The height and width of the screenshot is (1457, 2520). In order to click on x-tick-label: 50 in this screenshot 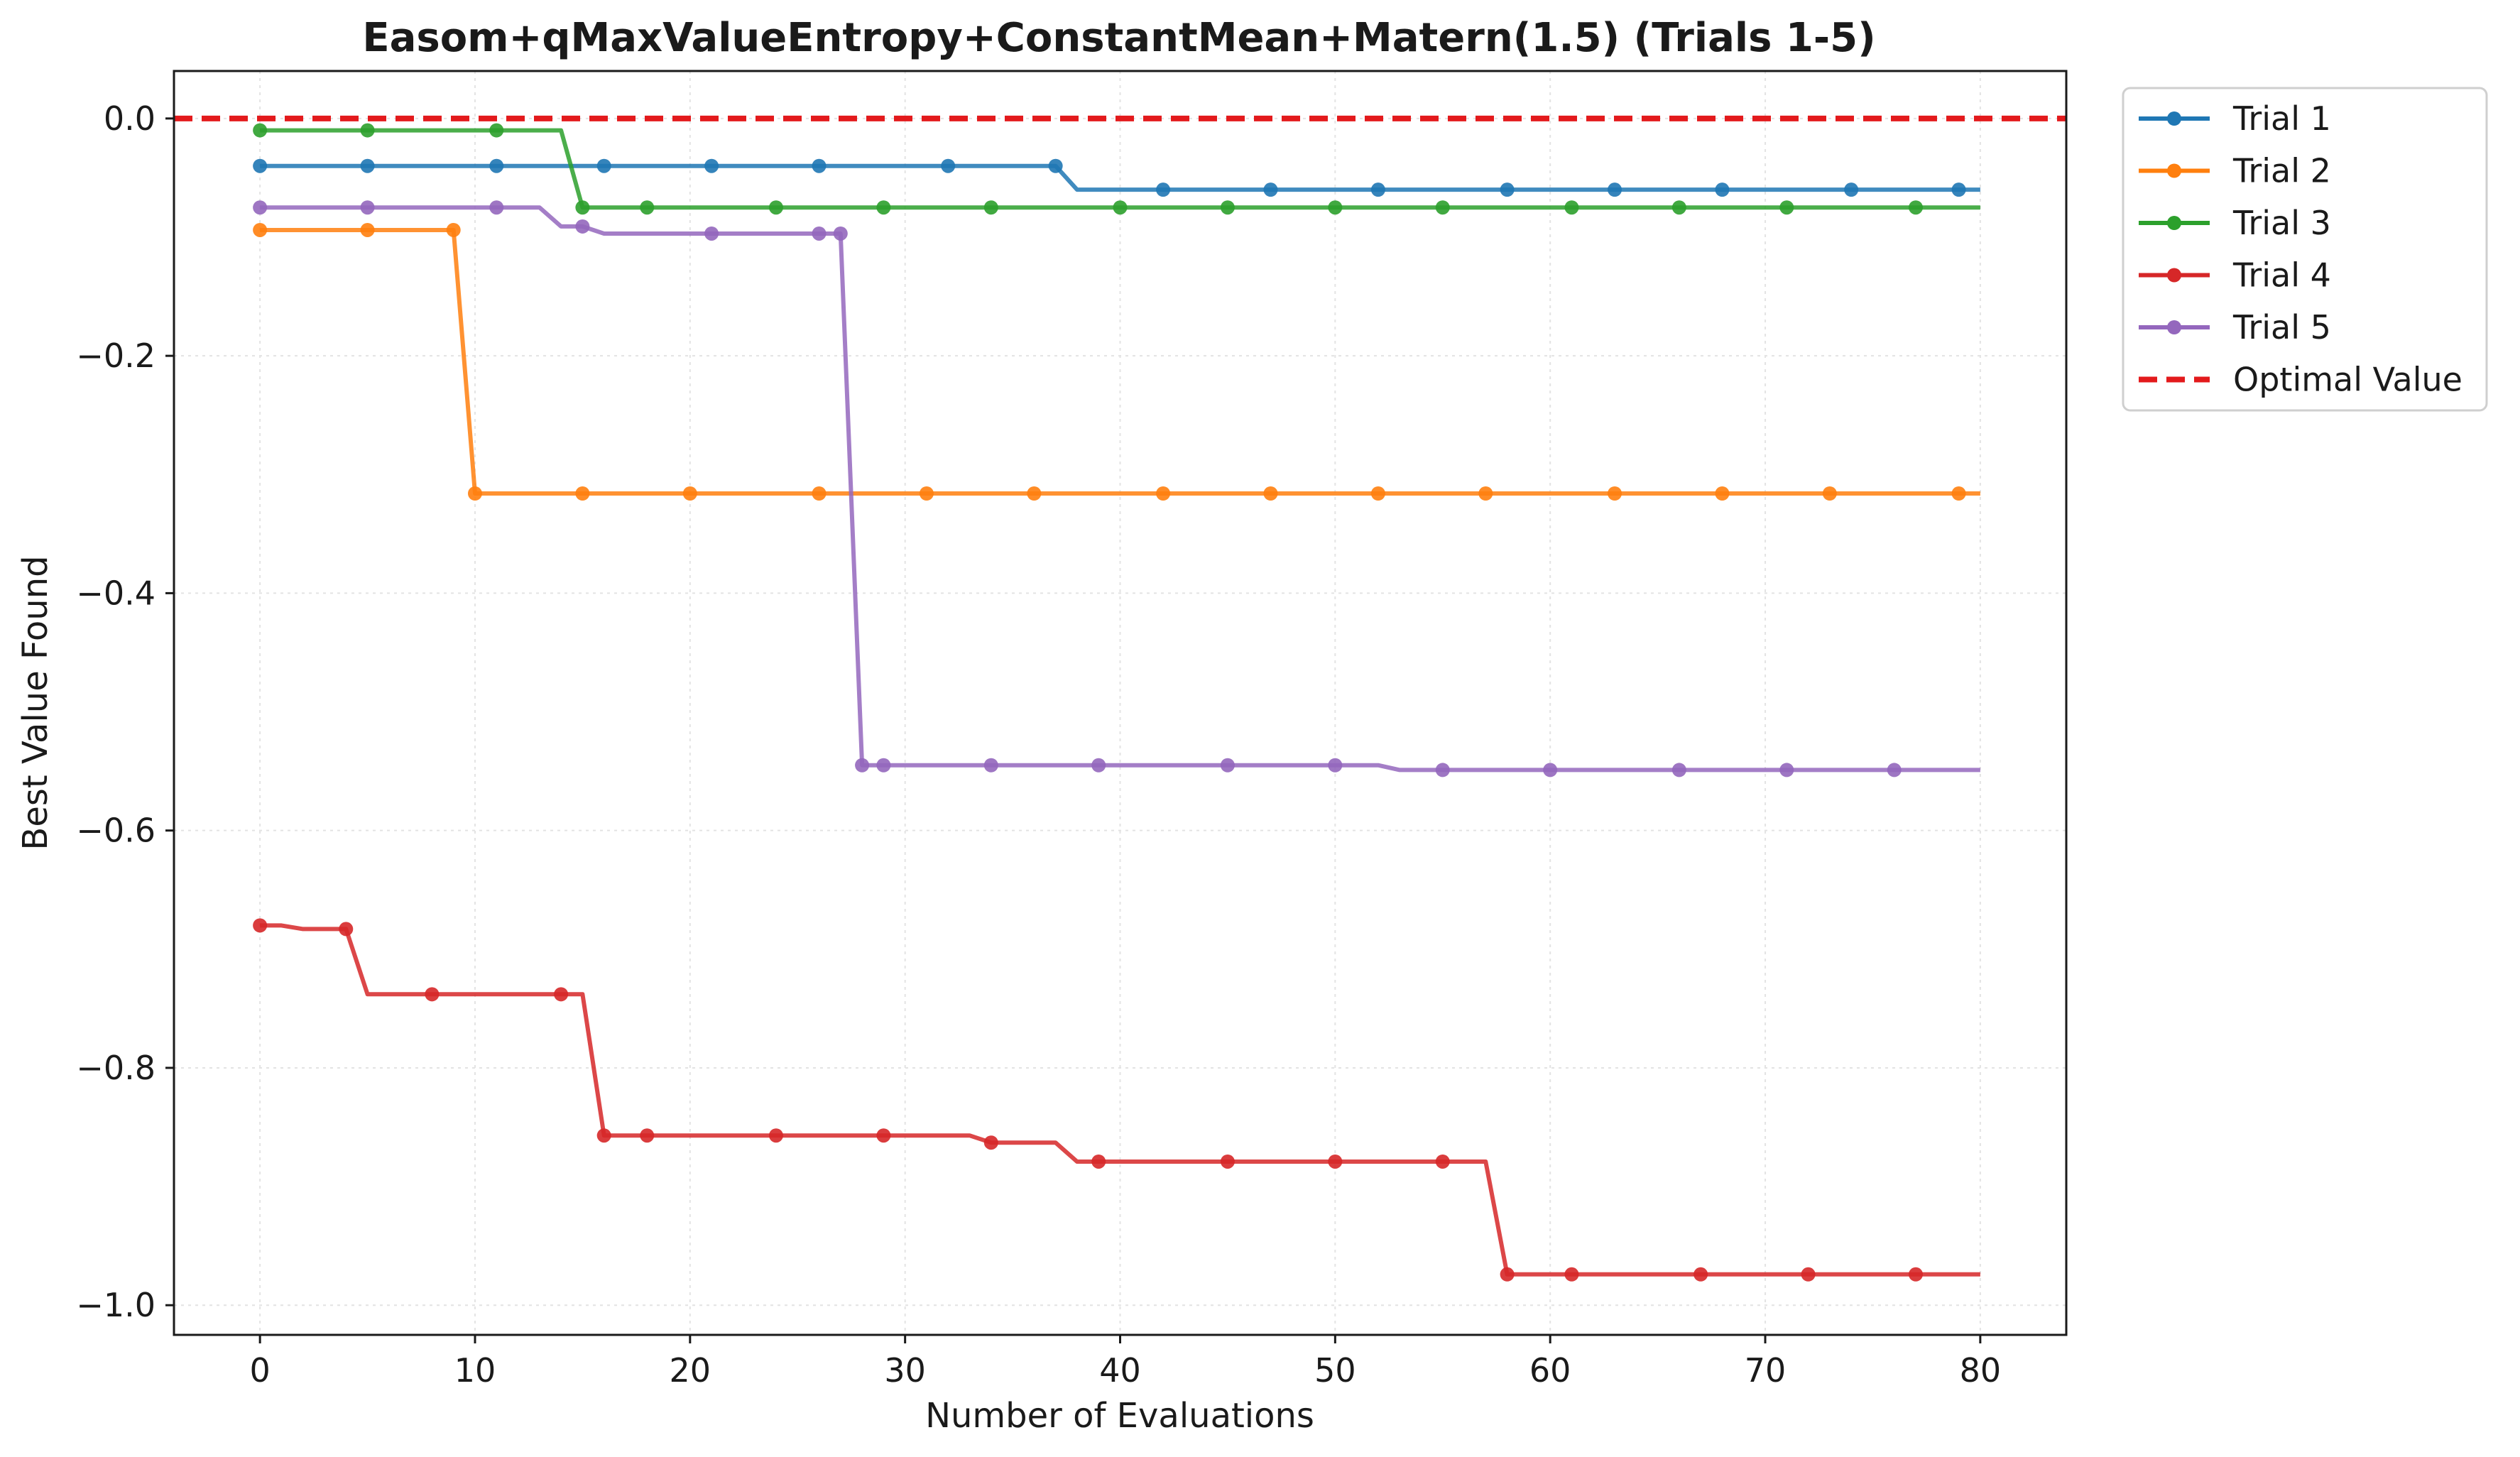, I will do `click(1335, 1370)`.